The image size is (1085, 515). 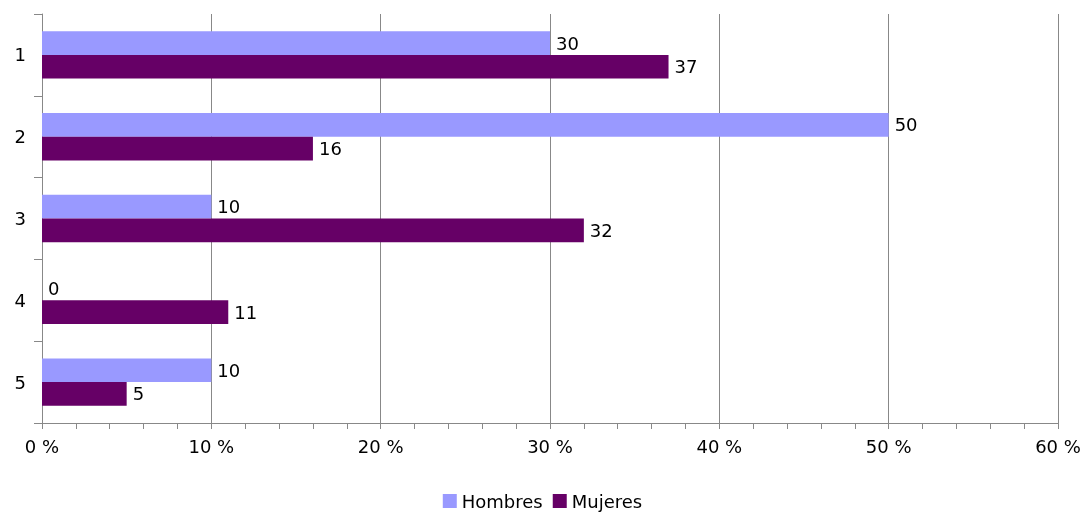 I want to click on data-label: 32, so click(x=601, y=230).